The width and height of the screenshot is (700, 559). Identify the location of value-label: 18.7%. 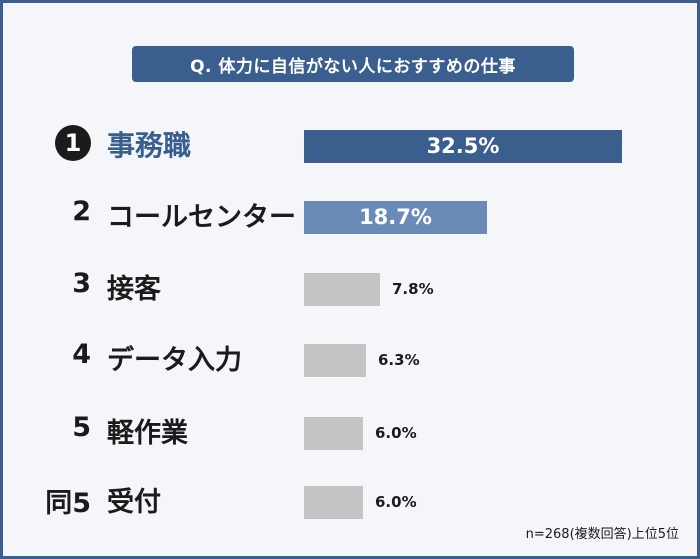
(395, 217).